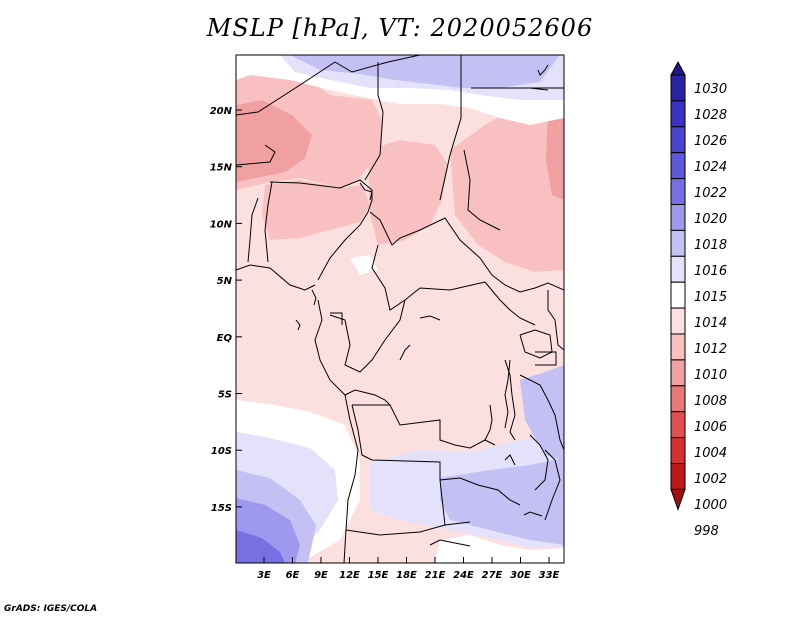  I want to click on colorbar-label: 1030, so click(710, 89).